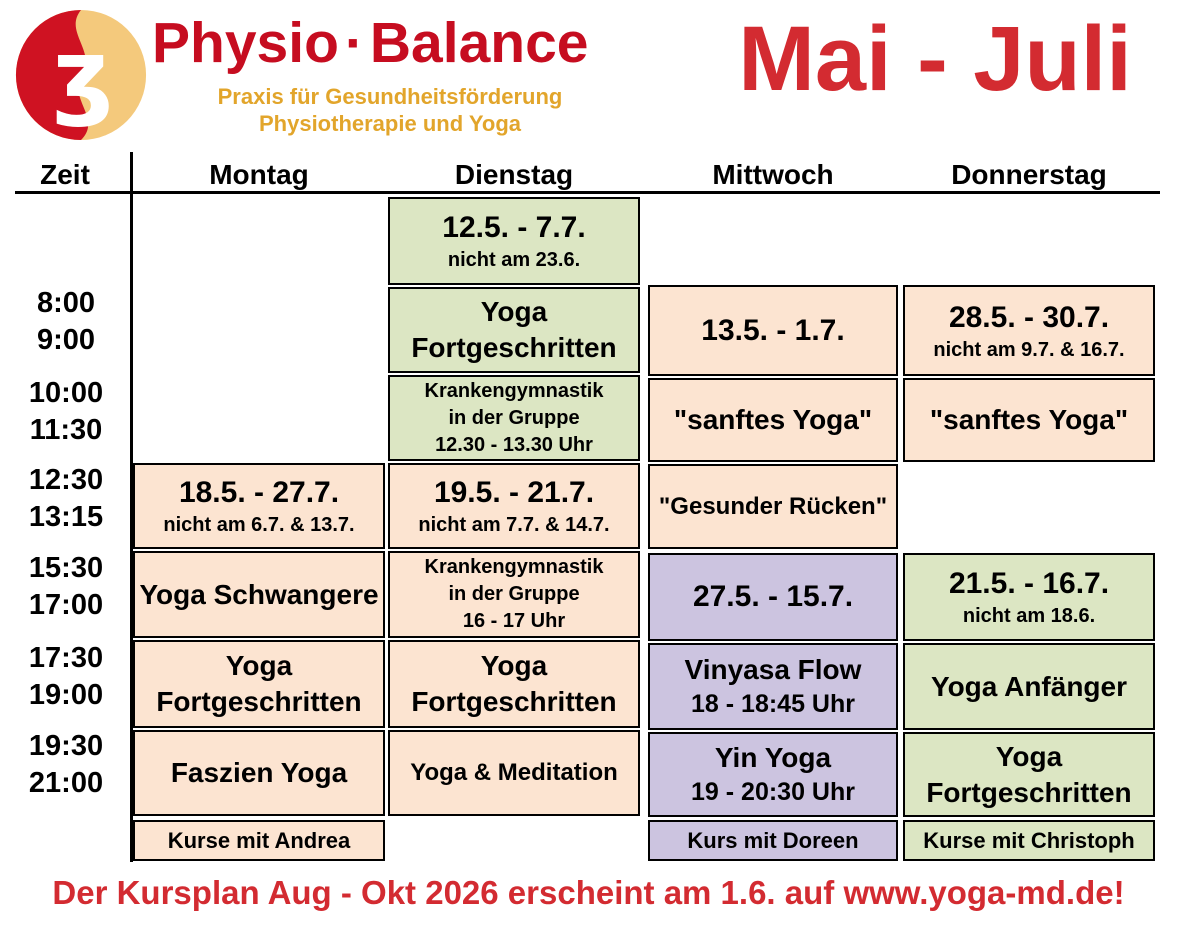 The height and width of the screenshot is (925, 1177). Describe the element at coordinates (66, 746) in the screenshot. I see `time-start: 19:30` at that location.